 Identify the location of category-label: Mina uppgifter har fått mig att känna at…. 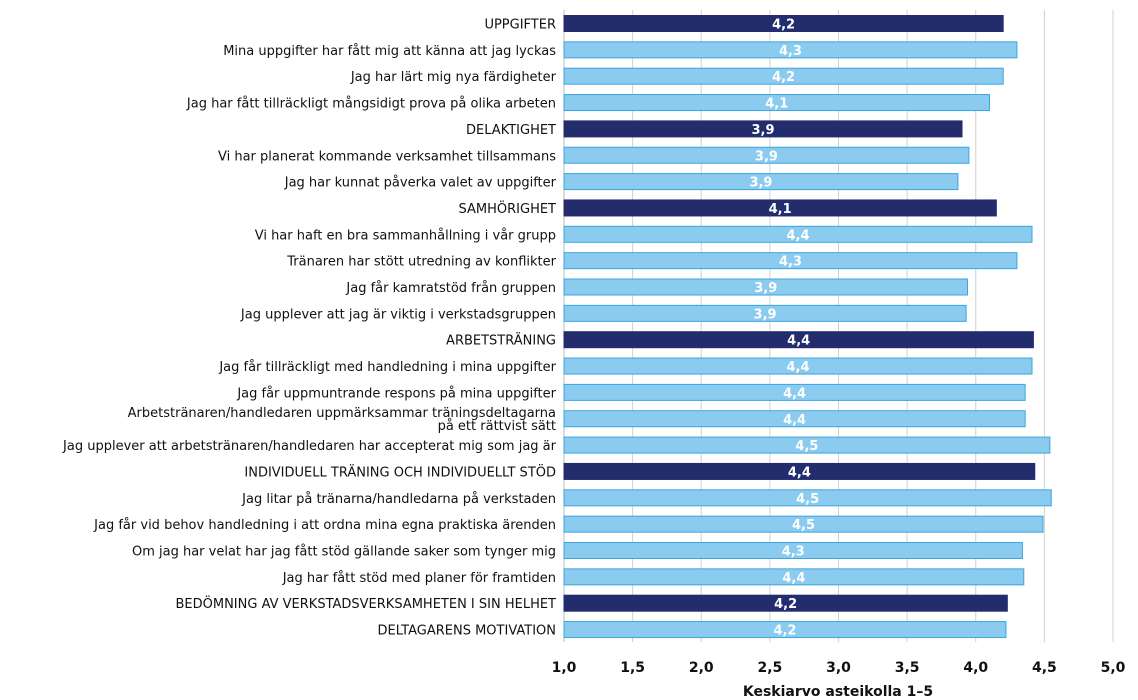
(389, 51).